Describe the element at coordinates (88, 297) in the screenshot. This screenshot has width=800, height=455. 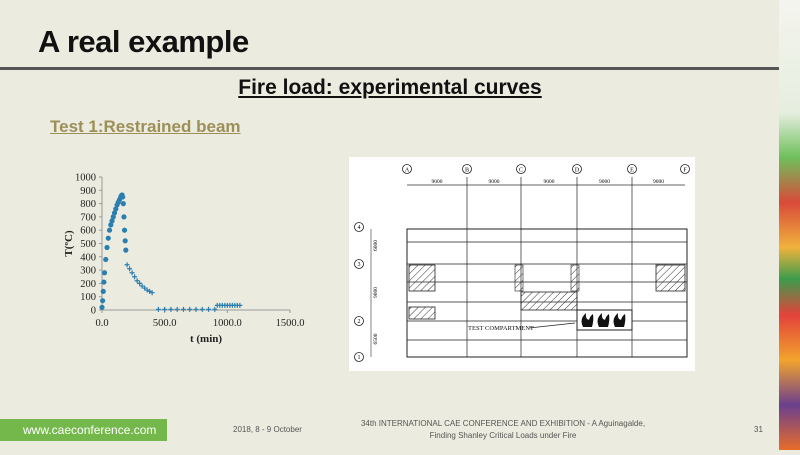
I see `y-tick-label: 100` at that location.